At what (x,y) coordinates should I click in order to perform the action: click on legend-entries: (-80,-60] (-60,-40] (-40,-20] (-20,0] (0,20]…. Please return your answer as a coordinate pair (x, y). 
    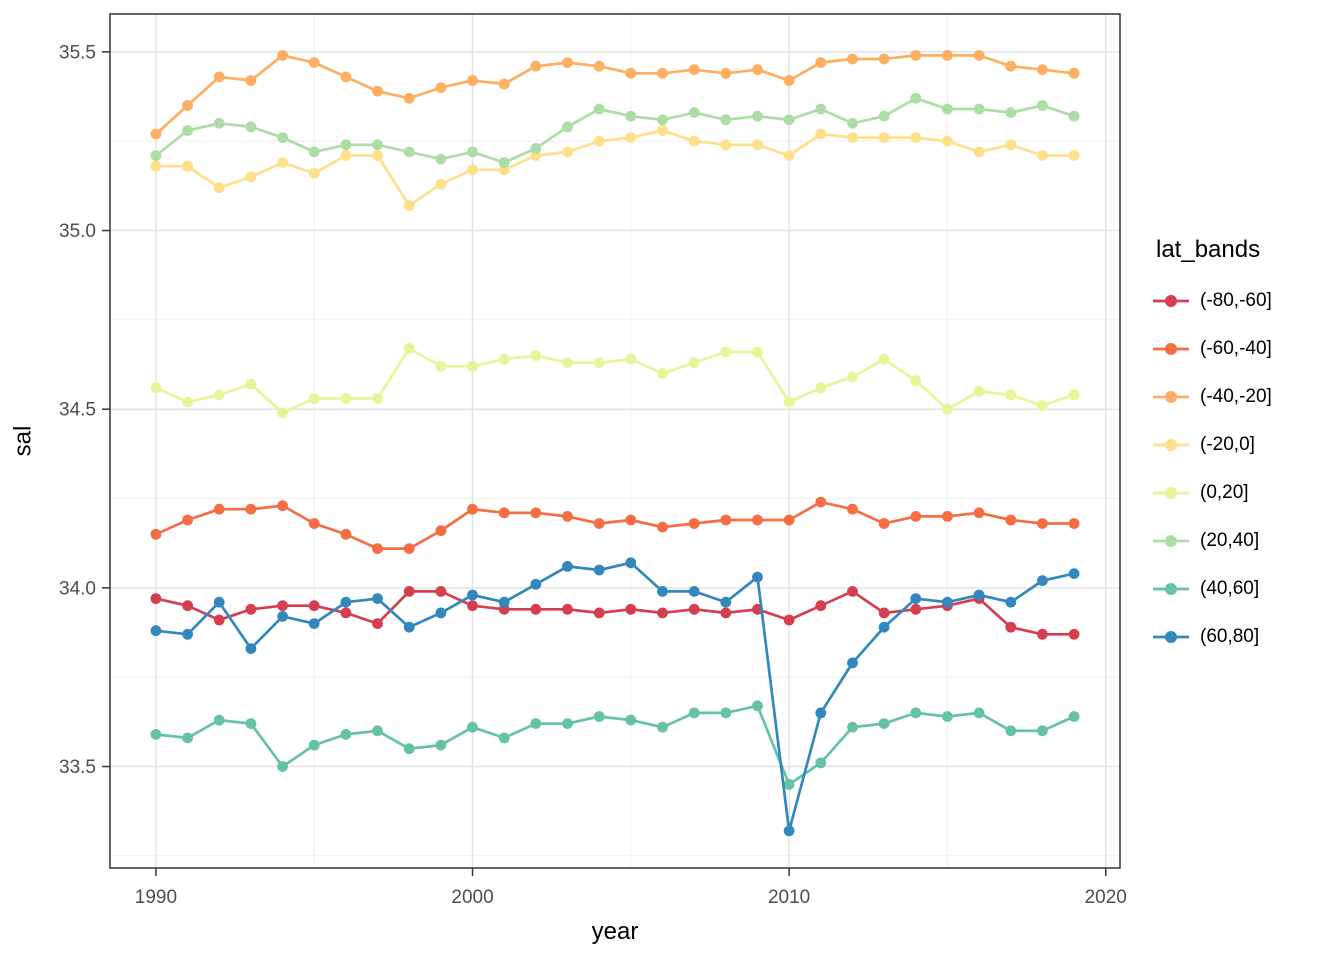
    Looking at the image, I should click on (1244, 469).